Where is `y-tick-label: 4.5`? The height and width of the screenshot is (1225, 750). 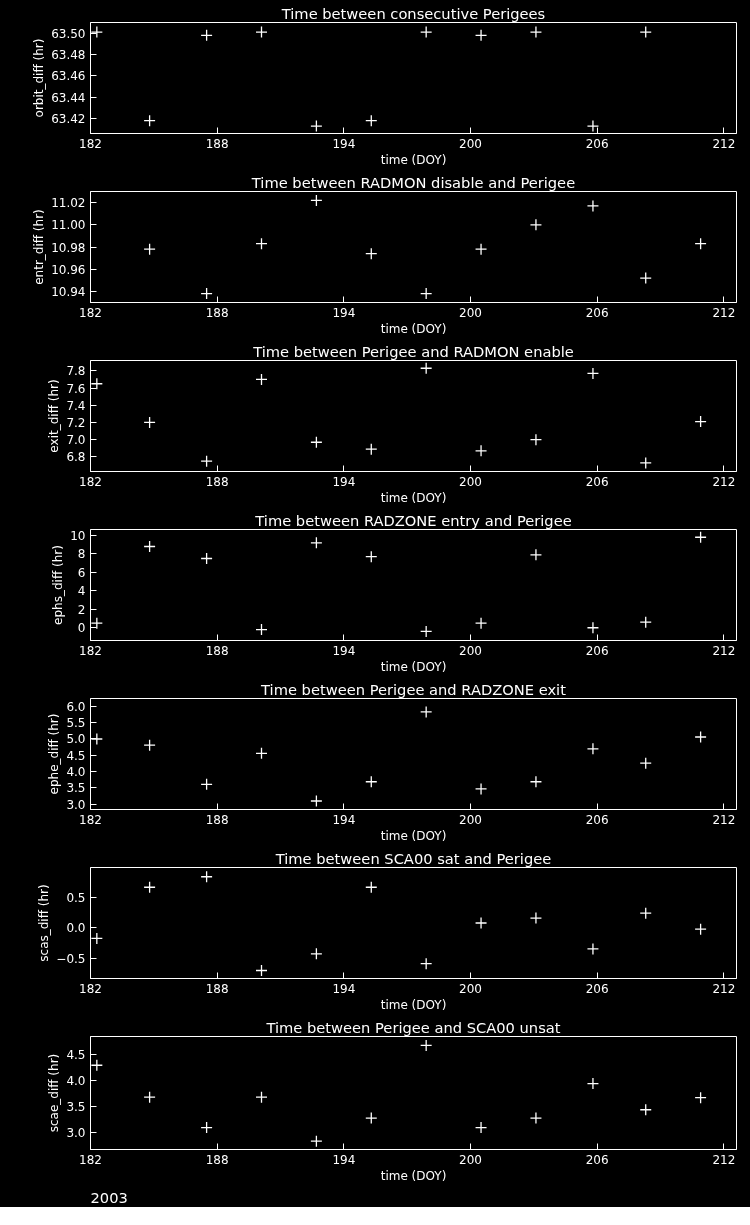
y-tick-label: 4.5 is located at coordinates (76, 755).